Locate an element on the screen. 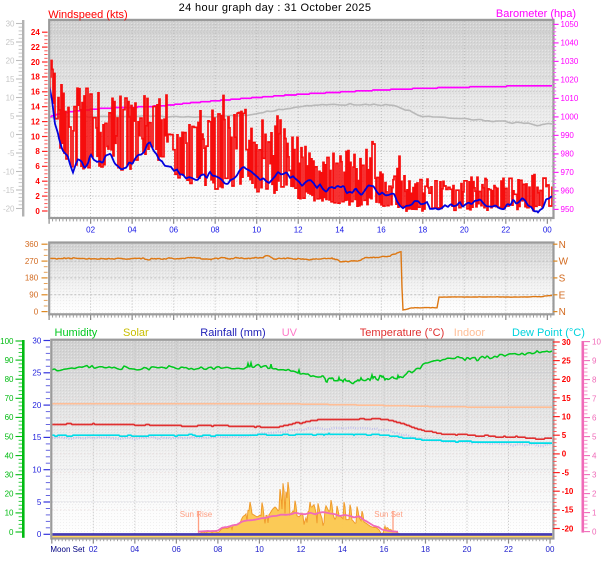  svg-text: UV is located at coordinates (290, 333).